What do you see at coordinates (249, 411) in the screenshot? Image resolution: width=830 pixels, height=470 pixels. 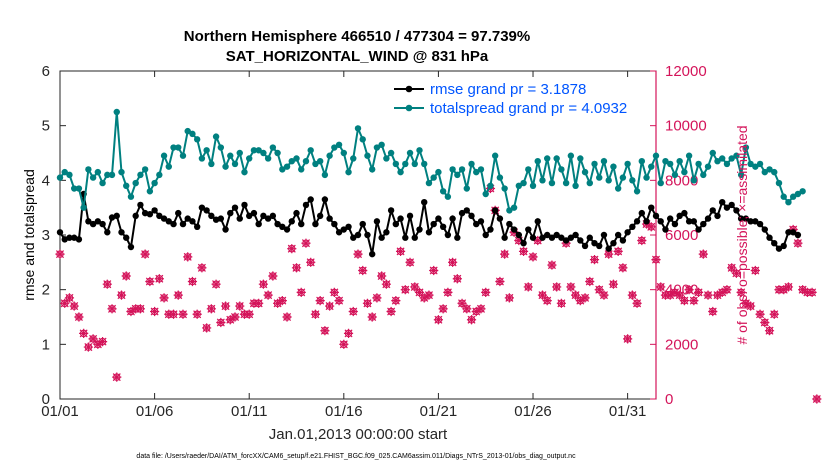 I see `x-tick-label: 01/11` at bounding box center [249, 411].